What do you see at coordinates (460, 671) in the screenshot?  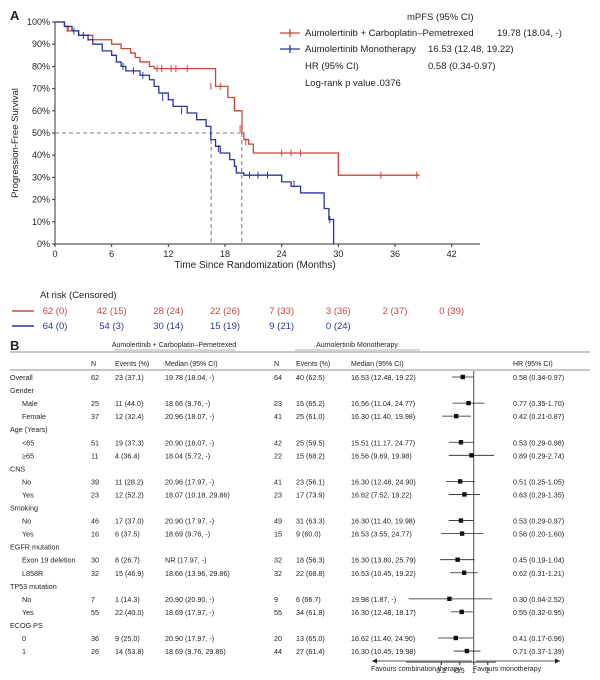 I see `hr-axis-tick-label: 0.5` at bounding box center [460, 671].